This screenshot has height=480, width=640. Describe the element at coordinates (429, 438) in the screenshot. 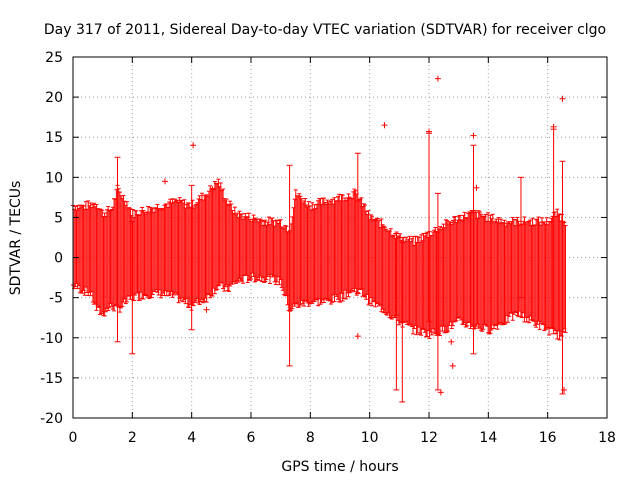

I see `x-tick-label: 12` at that location.